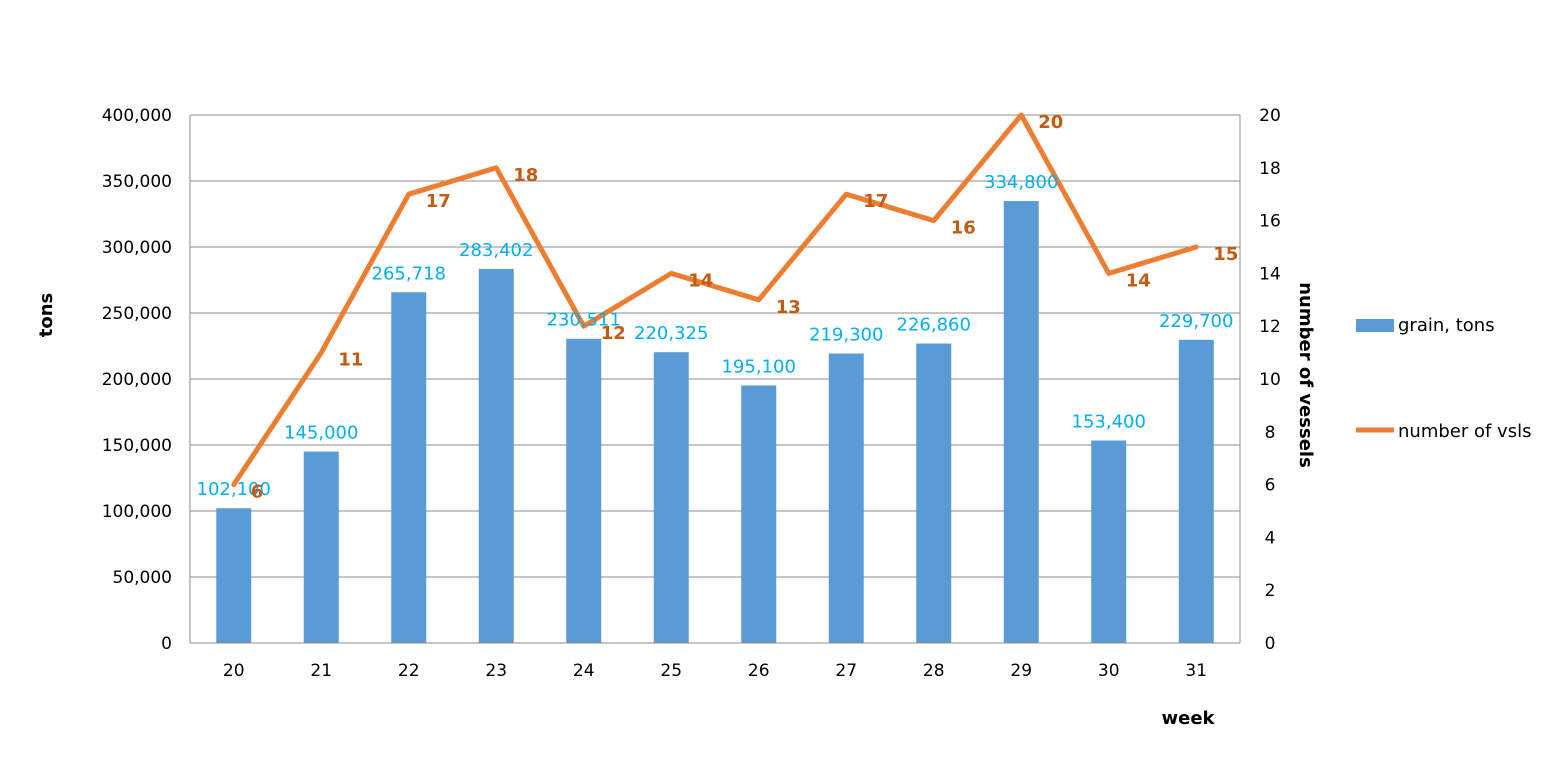 The image size is (1564, 766). I want to click on line-data-label: 12, so click(613, 333).